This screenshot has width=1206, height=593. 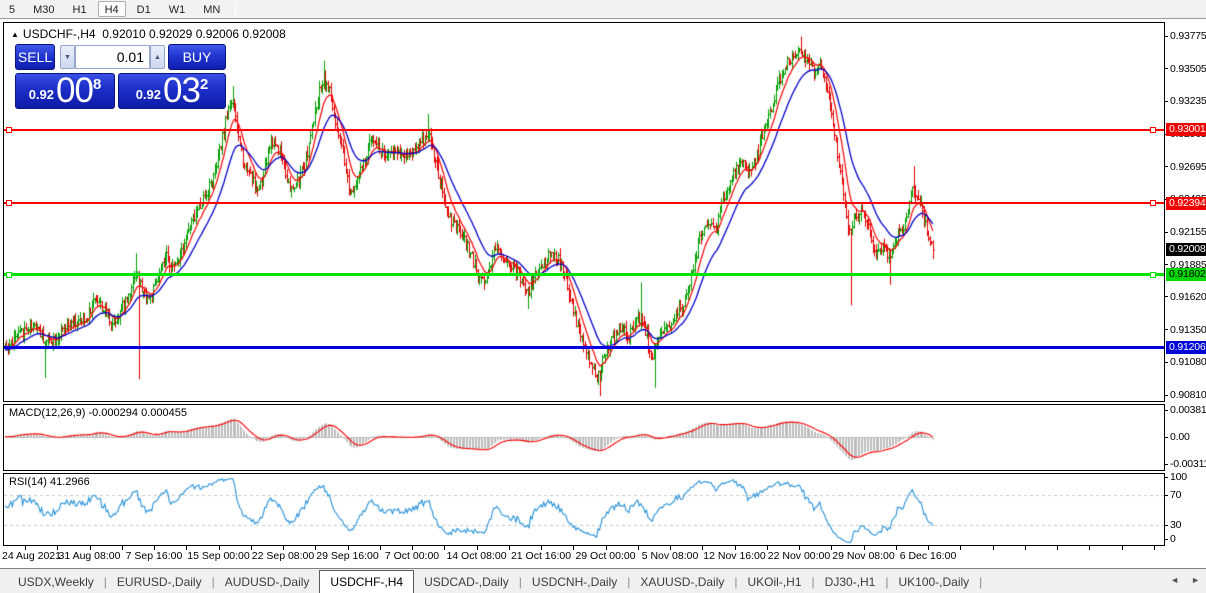 I want to click on macd-axis-label: 0.003811, so click(x=1188, y=410).